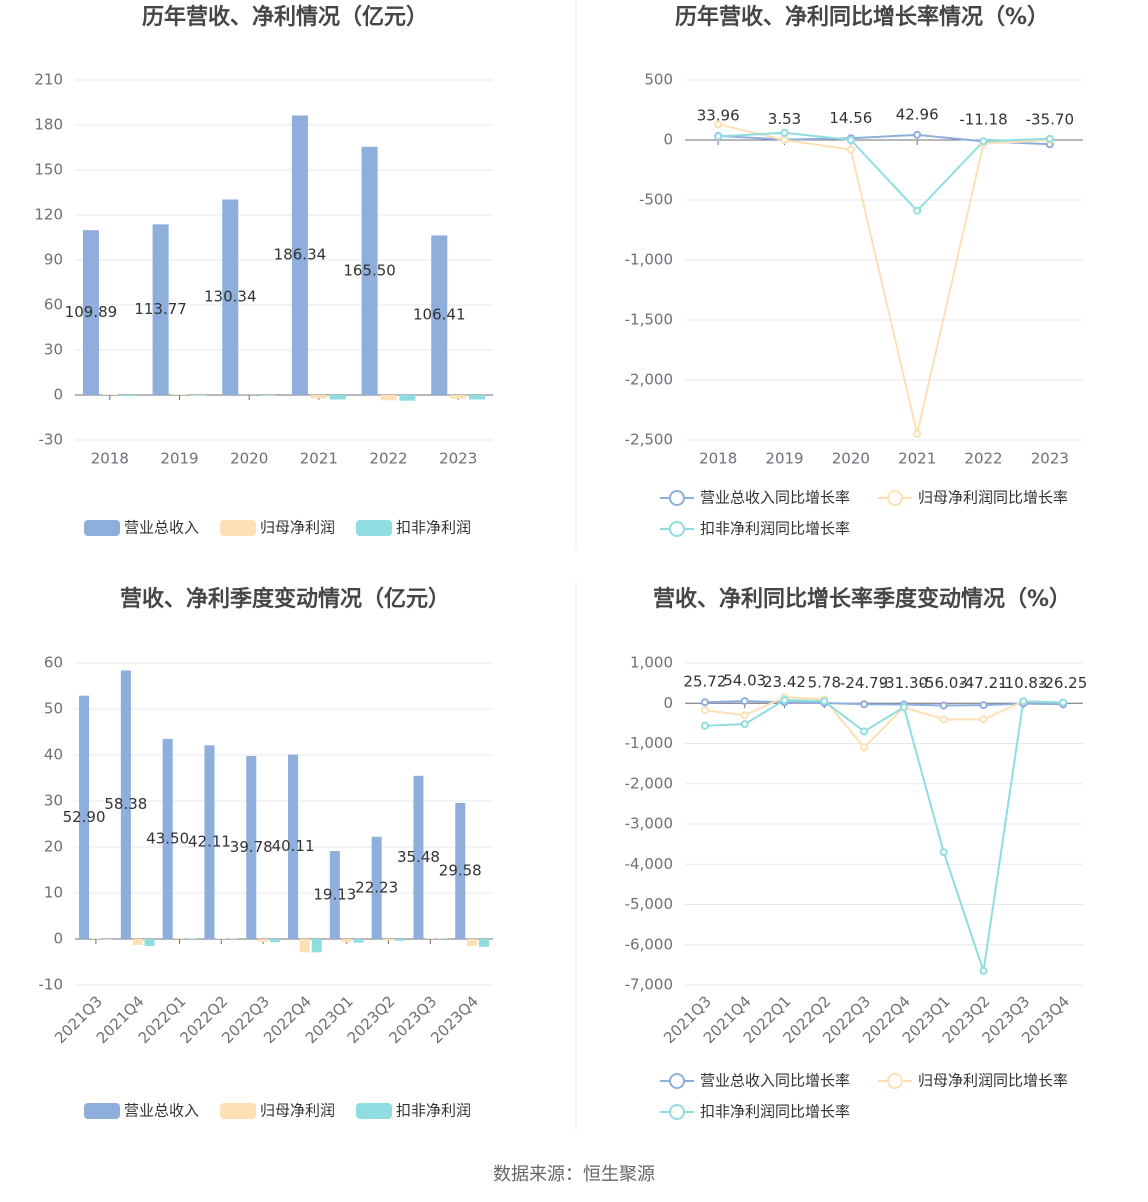 The width and height of the screenshot is (1148, 1202). I want to click on x-tick-label: 2019, so click(784, 459).